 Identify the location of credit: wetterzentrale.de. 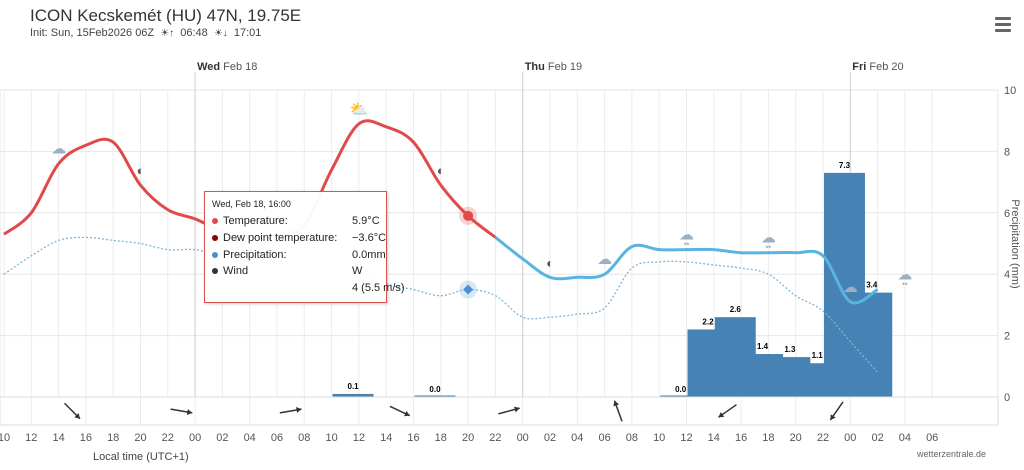
(951, 454).